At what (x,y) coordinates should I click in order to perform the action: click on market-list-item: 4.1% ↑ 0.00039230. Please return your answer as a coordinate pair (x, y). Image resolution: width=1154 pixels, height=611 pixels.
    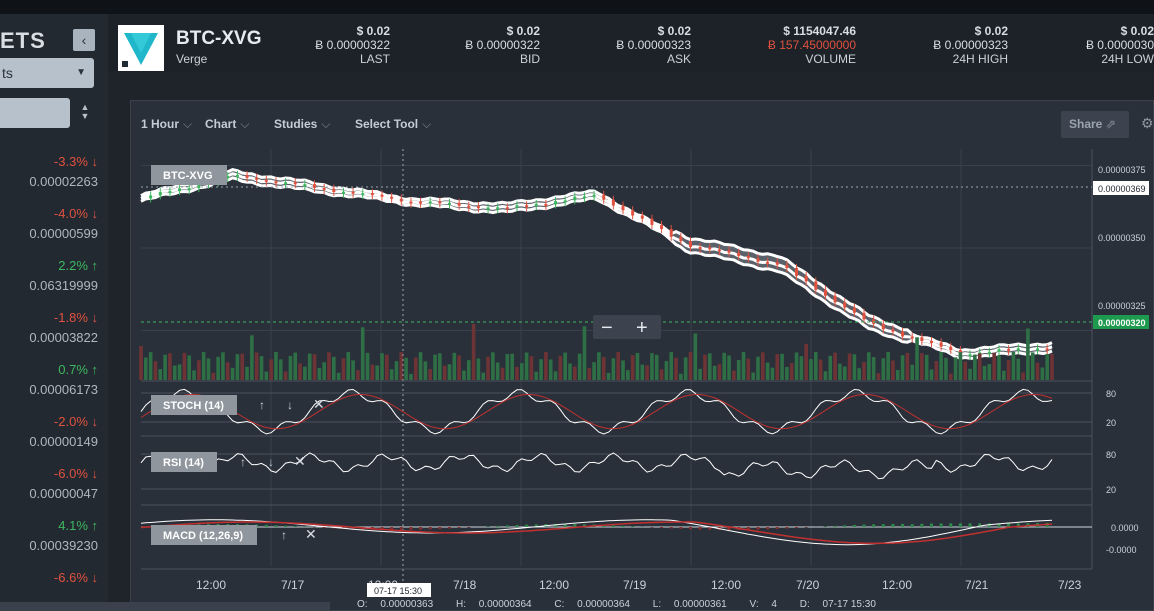
    Looking at the image, I should click on (54, 544).